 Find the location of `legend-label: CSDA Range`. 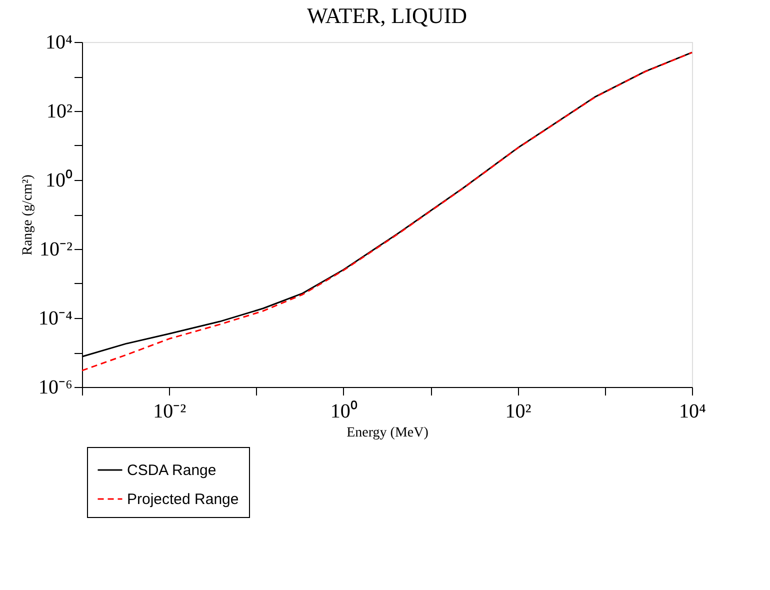

legend-label: CSDA Range is located at coordinates (171, 470).